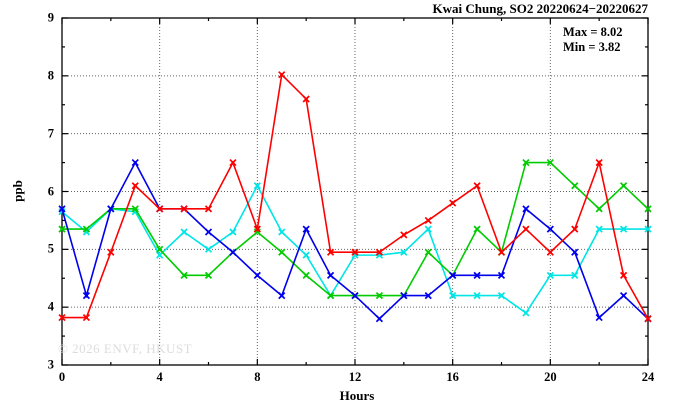  Describe the element at coordinates (592, 47) in the screenshot. I see `legend-min-label: Min = 3.82` at that location.